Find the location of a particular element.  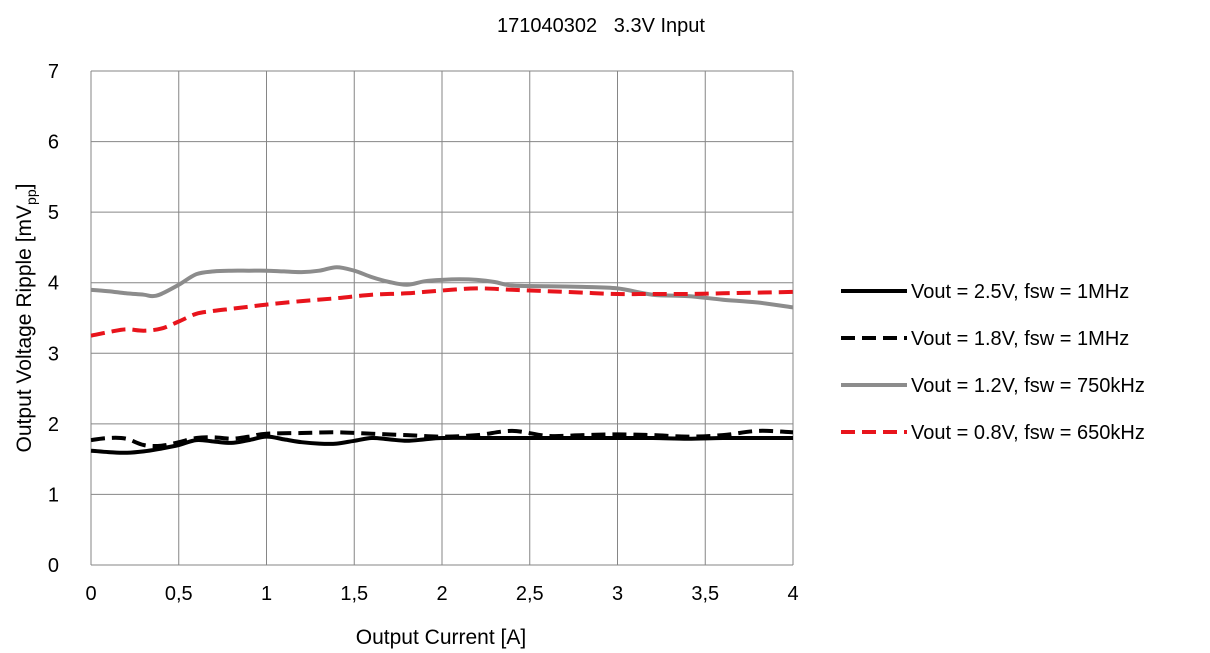

x-tick-label: 2,5 is located at coordinates (530, 594).